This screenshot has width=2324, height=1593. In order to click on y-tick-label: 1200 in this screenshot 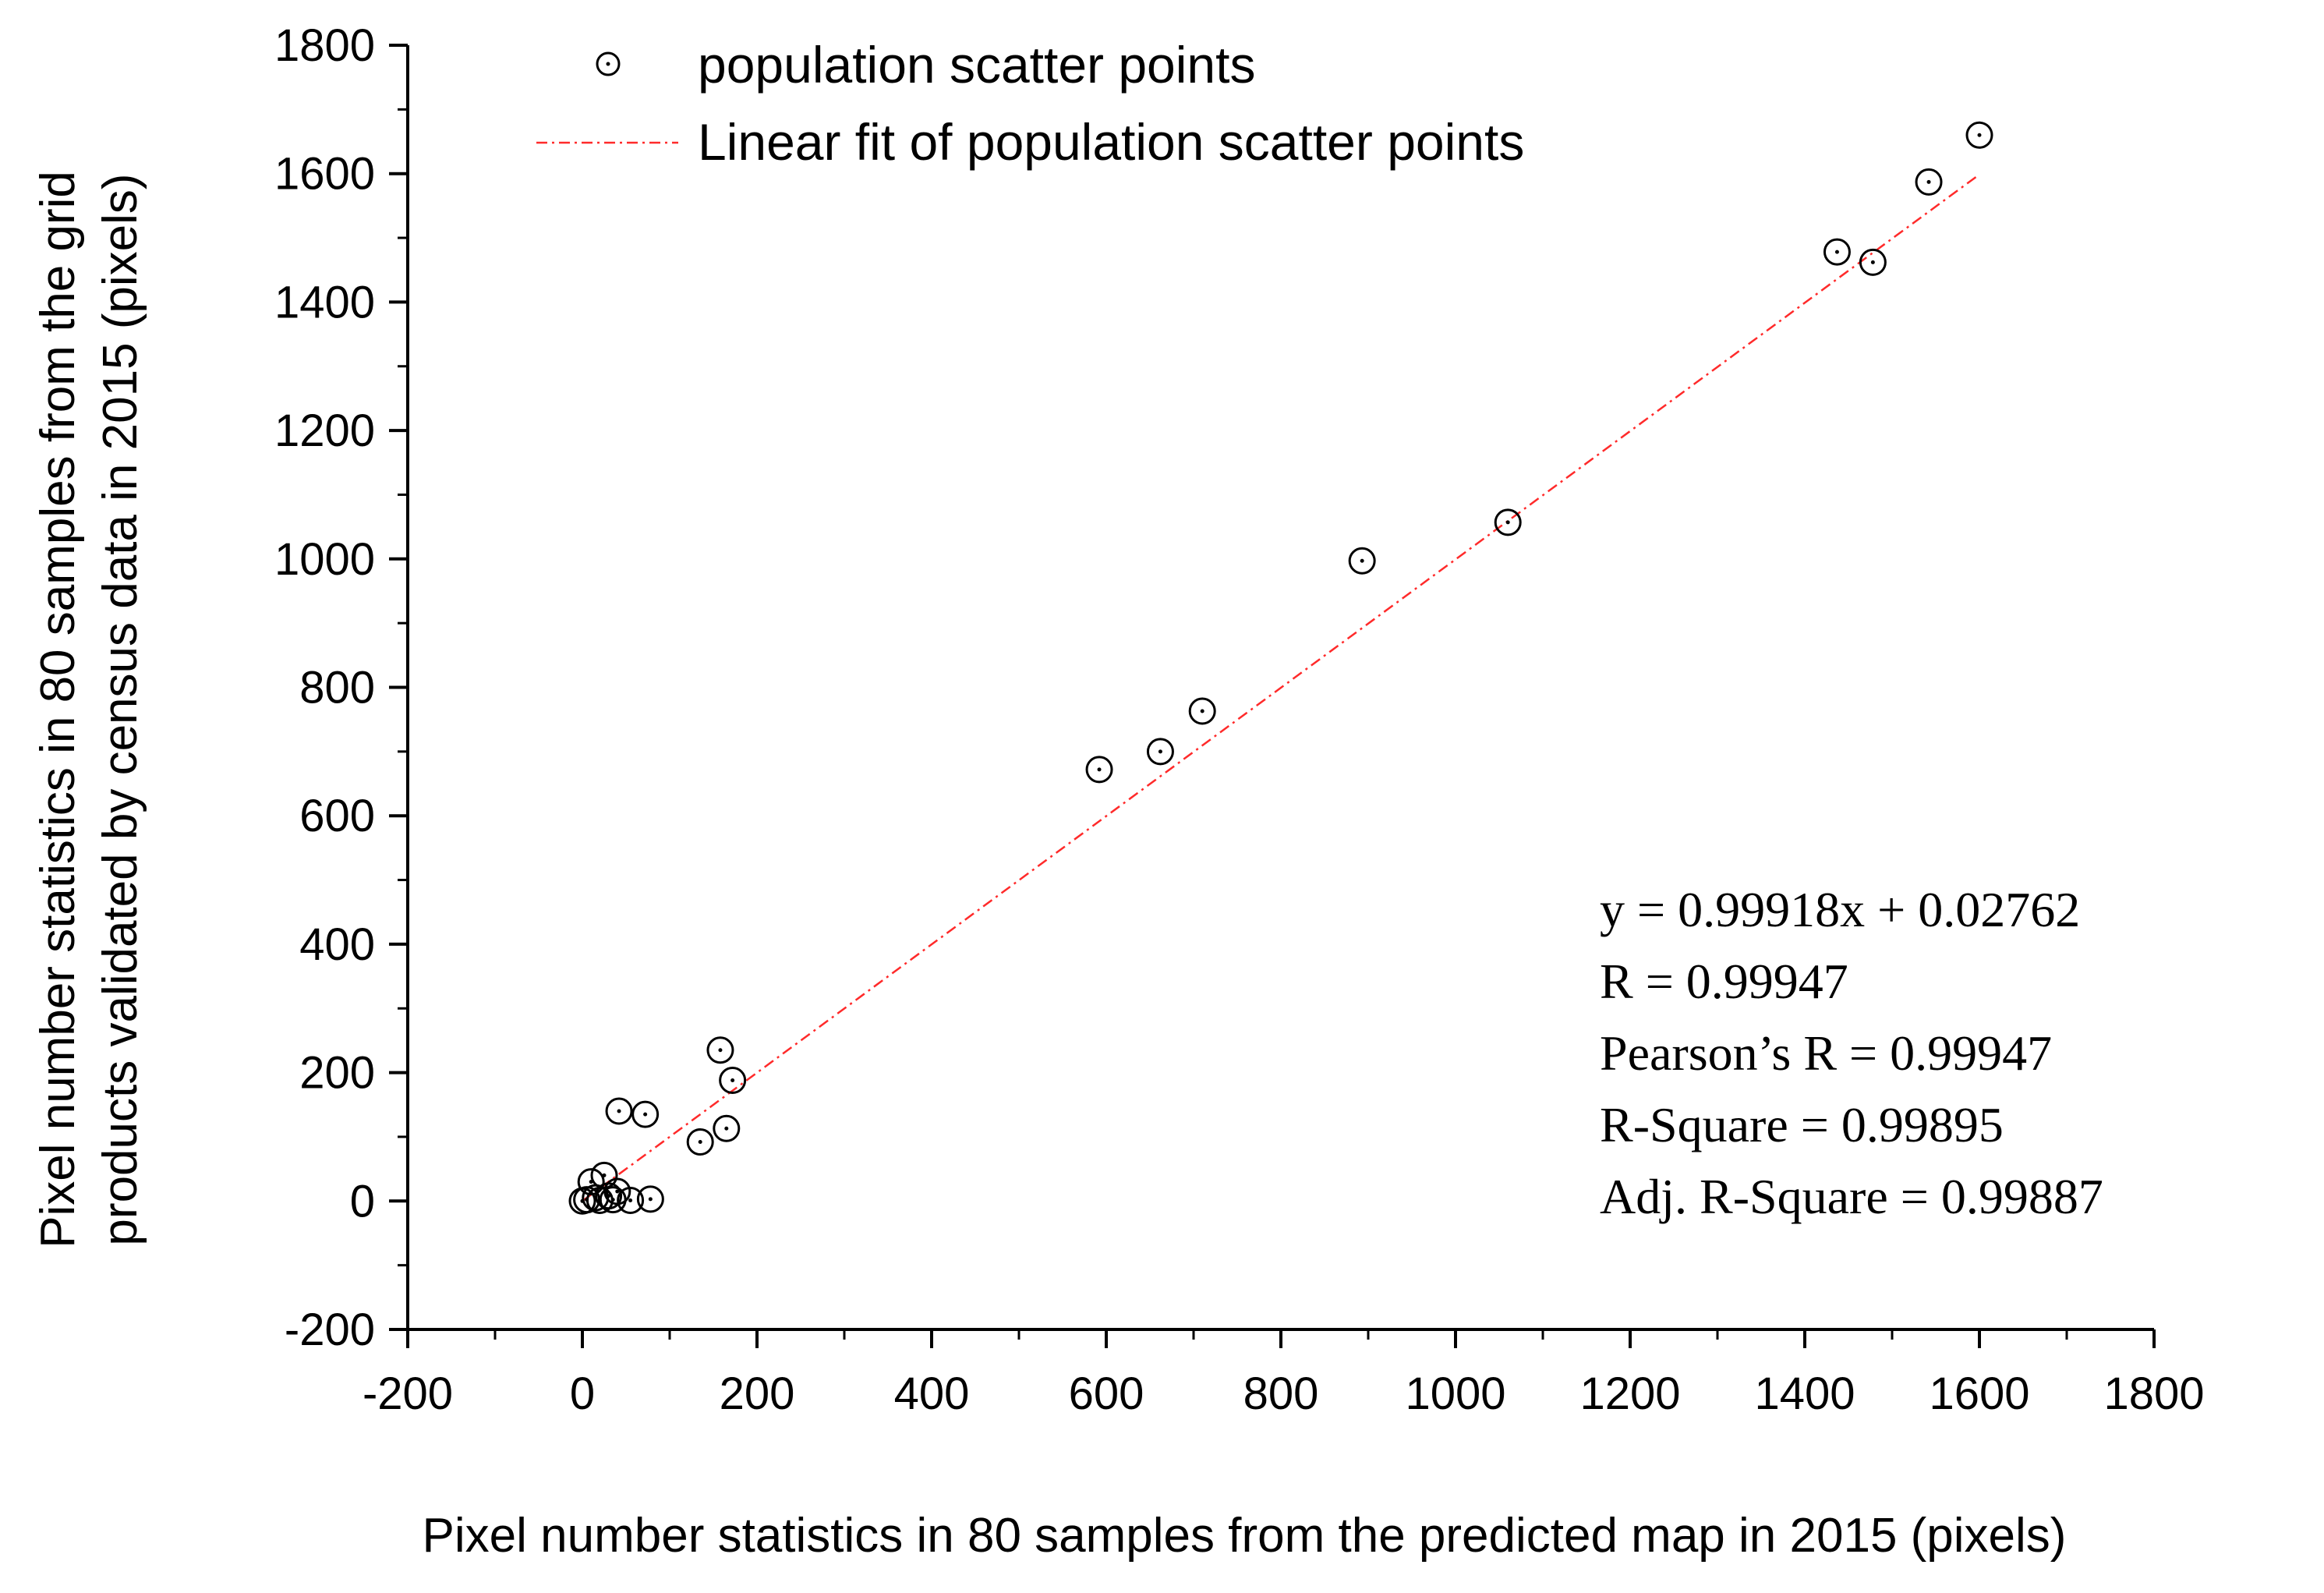, I will do `click(324, 430)`.